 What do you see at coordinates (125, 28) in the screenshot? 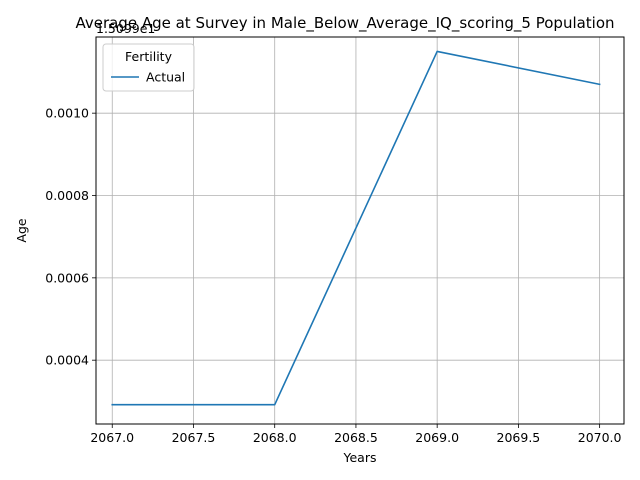
I see `y-offset-text: 1.5099e1` at bounding box center [125, 28].